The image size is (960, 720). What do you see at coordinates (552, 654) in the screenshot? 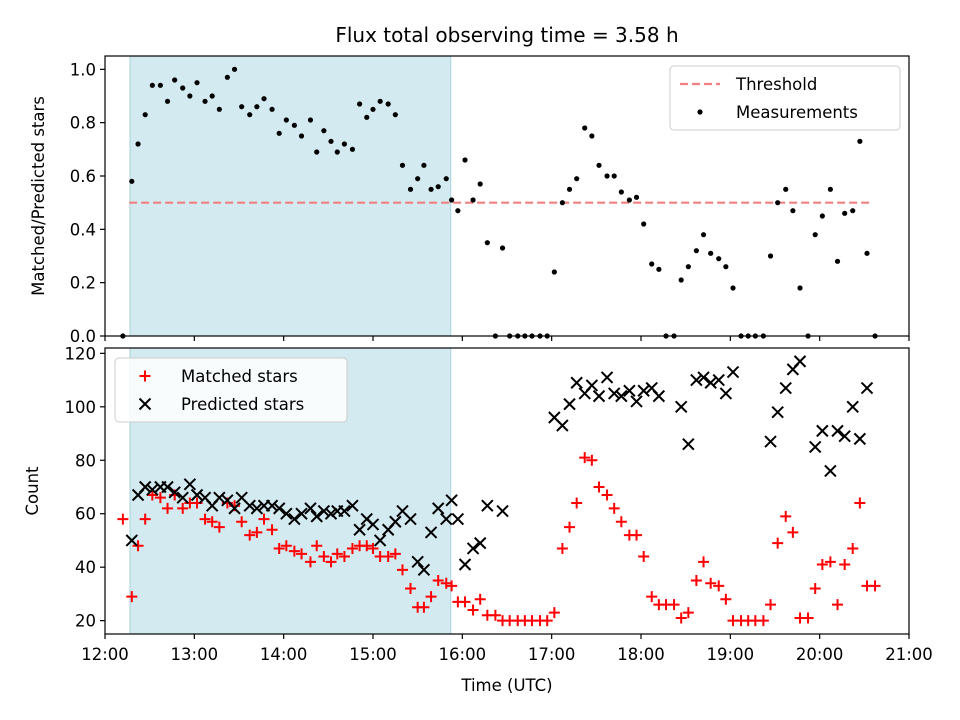
I see `x-tick-label: 17:00` at bounding box center [552, 654].